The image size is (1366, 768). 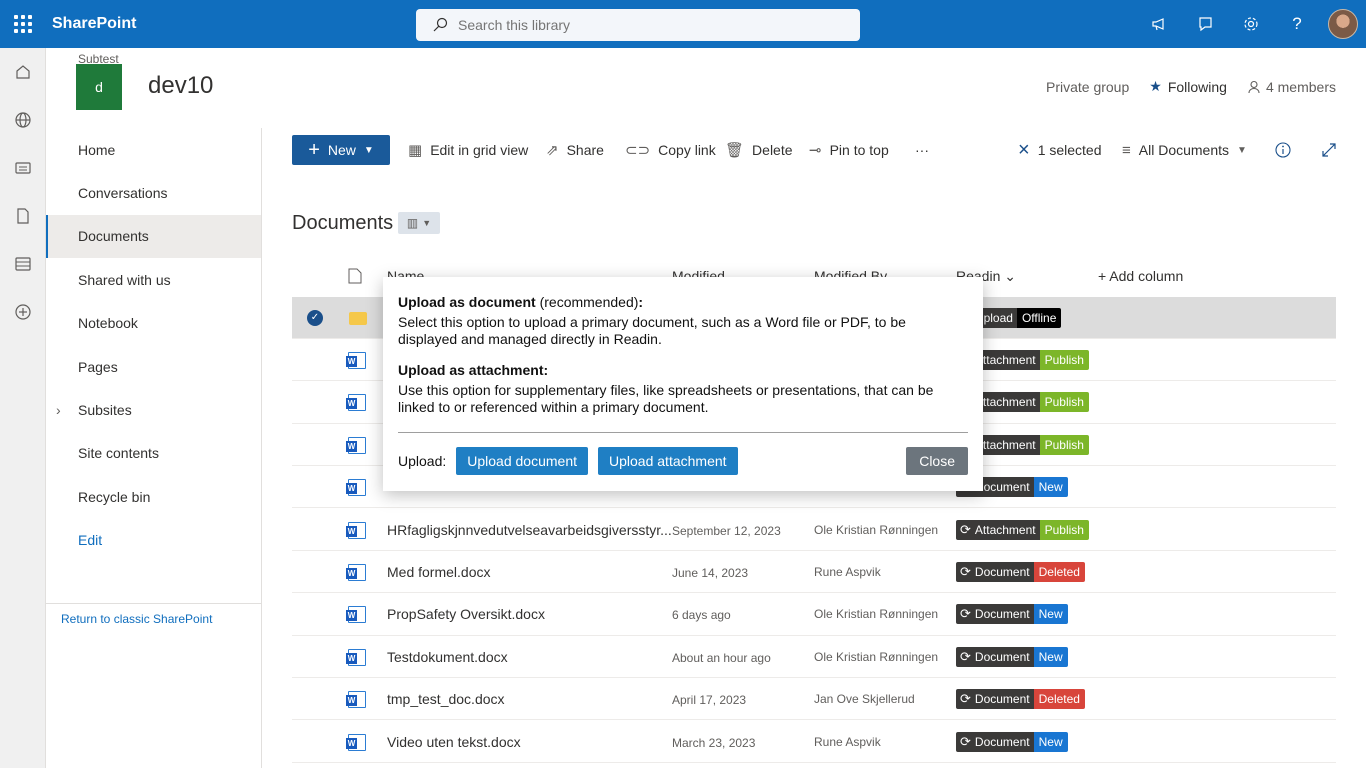 What do you see at coordinates (937, 461) in the screenshot?
I see `close-button: Close` at bounding box center [937, 461].